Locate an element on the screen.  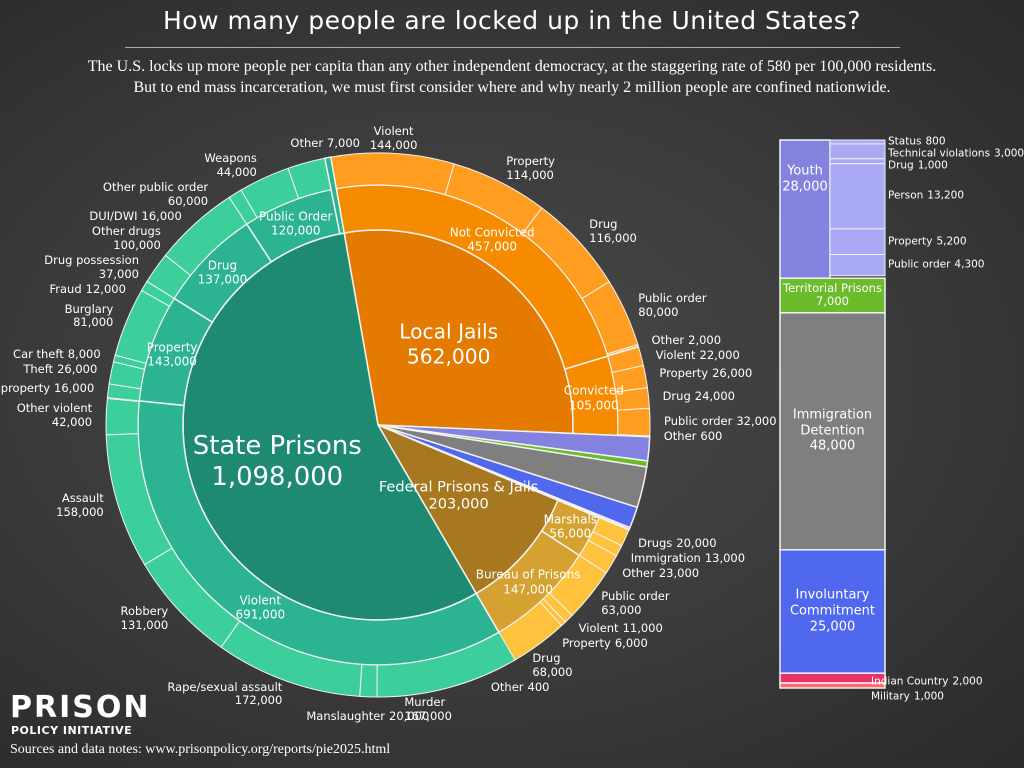
label-name: Drug possession is located at coordinates (91, 260).